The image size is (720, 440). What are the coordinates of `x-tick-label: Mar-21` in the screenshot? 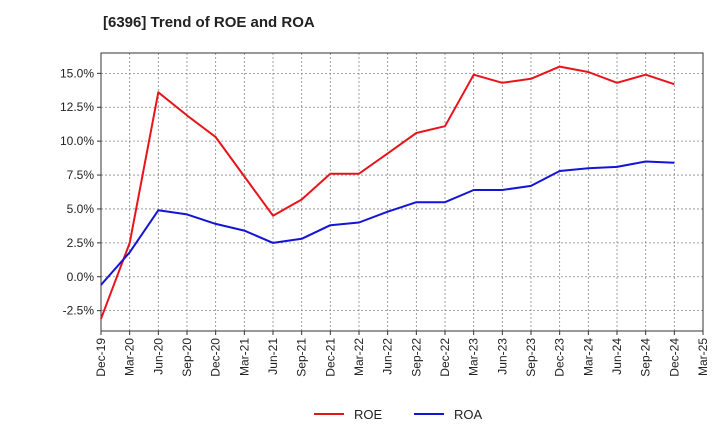 It's located at (244, 357).